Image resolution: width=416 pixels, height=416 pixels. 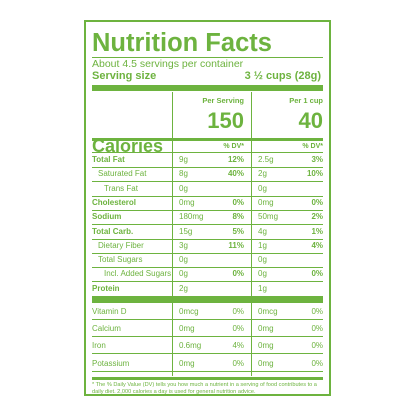 I want to click on amount-per-cup: 2.5g, so click(x=266, y=159).